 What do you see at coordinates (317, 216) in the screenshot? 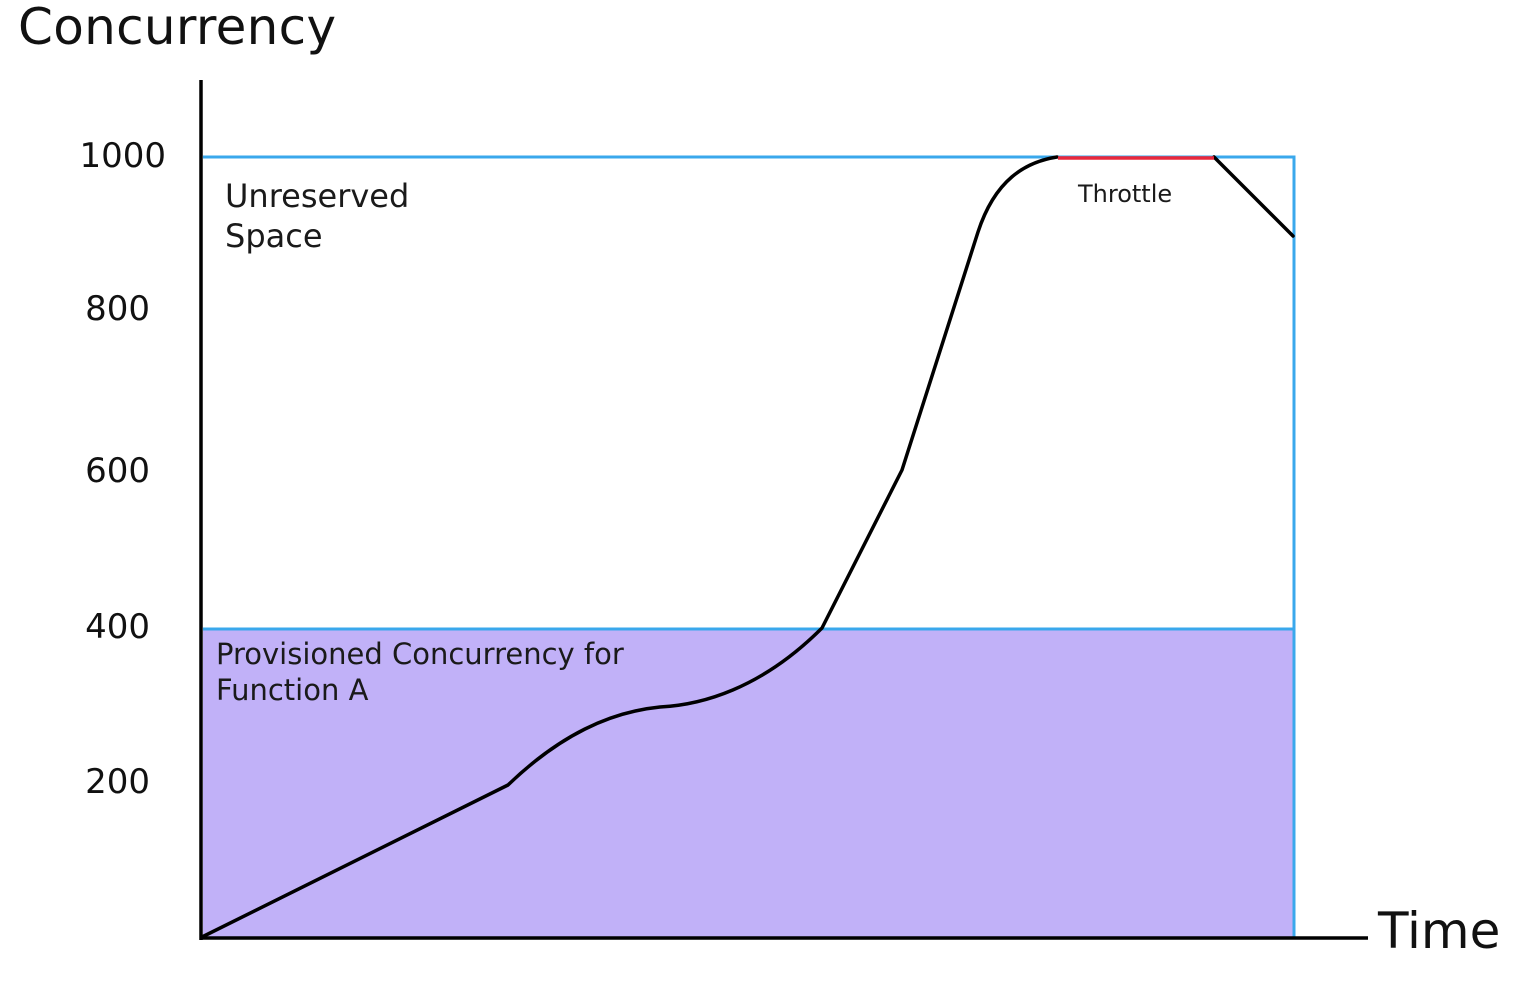
I see `unreserved-space-label: Unreserved Space` at bounding box center [317, 216].